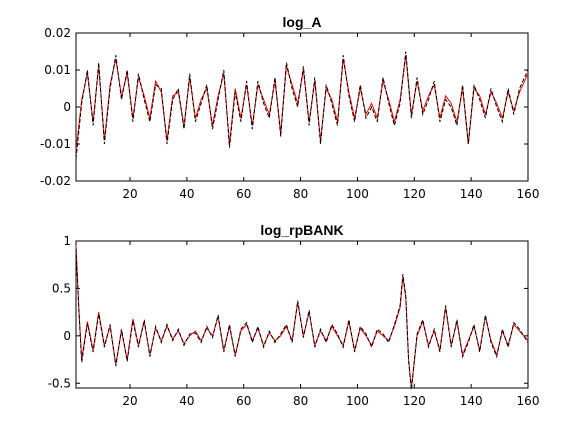 The height and width of the screenshot is (437, 583). Describe the element at coordinates (59, 383) in the screenshot. I see `y-tick-label: -0.5` at that location.